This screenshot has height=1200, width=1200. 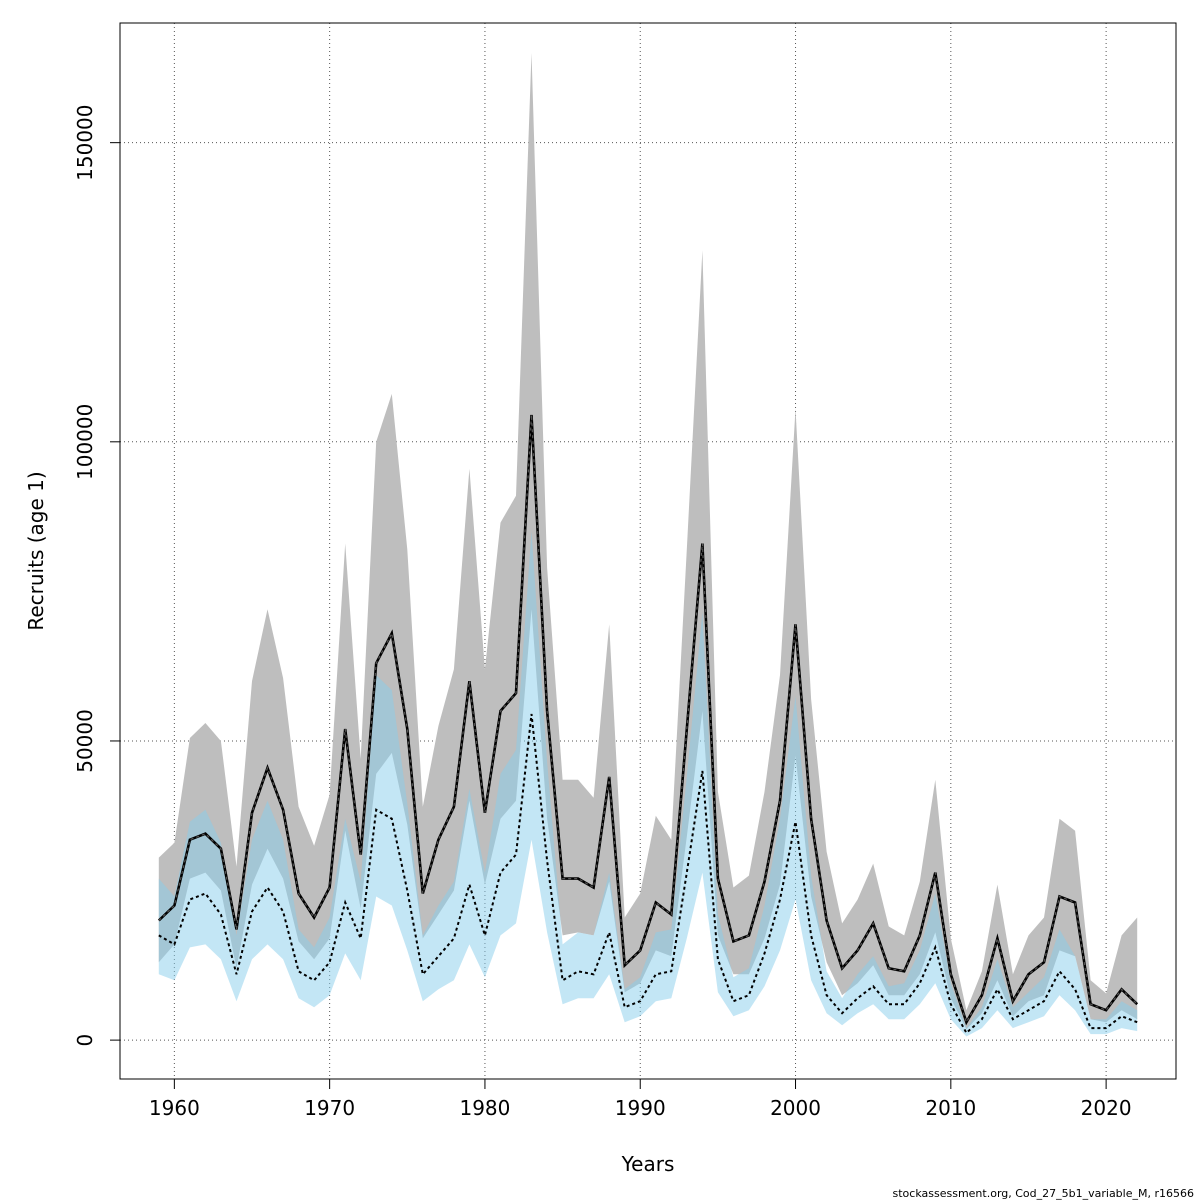 I want to click on x-tick-label: 1980, so click(x=484, y=1108).